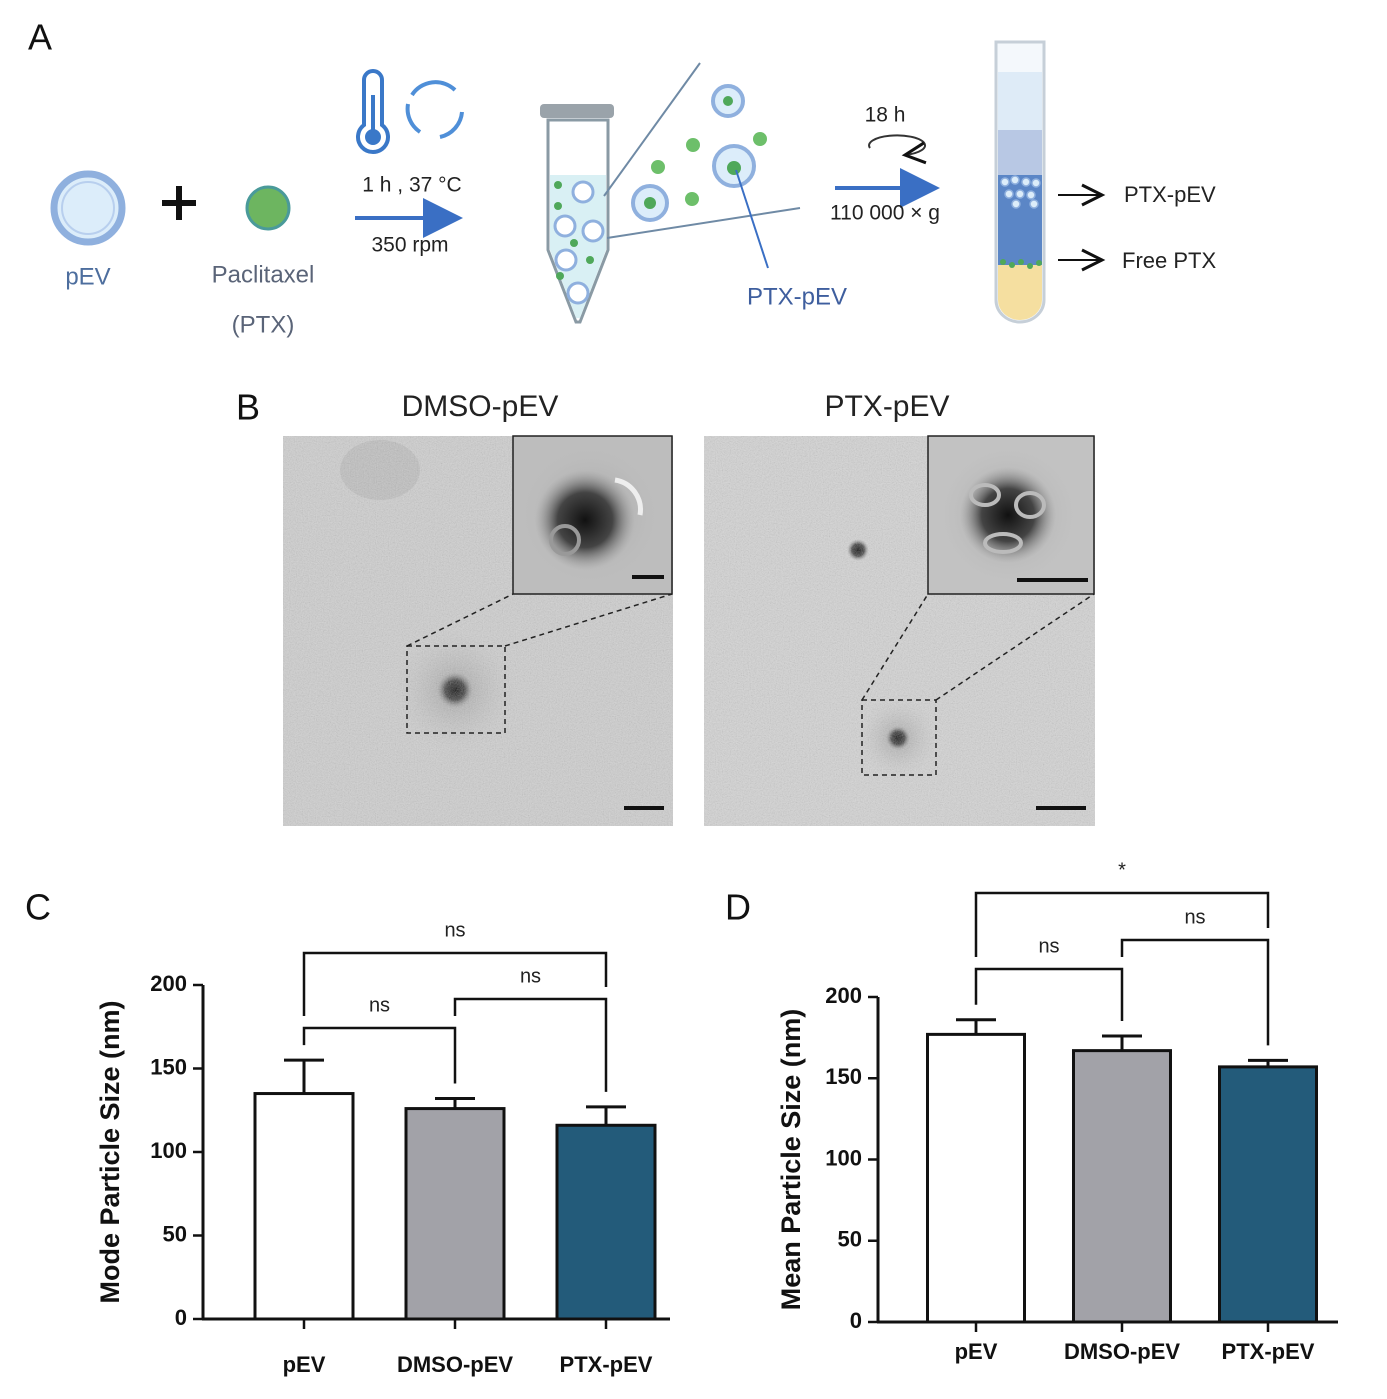 This screenshot has width=1387, height=1399. I want to click on image-title: DMSO-pEV, so click(480, 406).